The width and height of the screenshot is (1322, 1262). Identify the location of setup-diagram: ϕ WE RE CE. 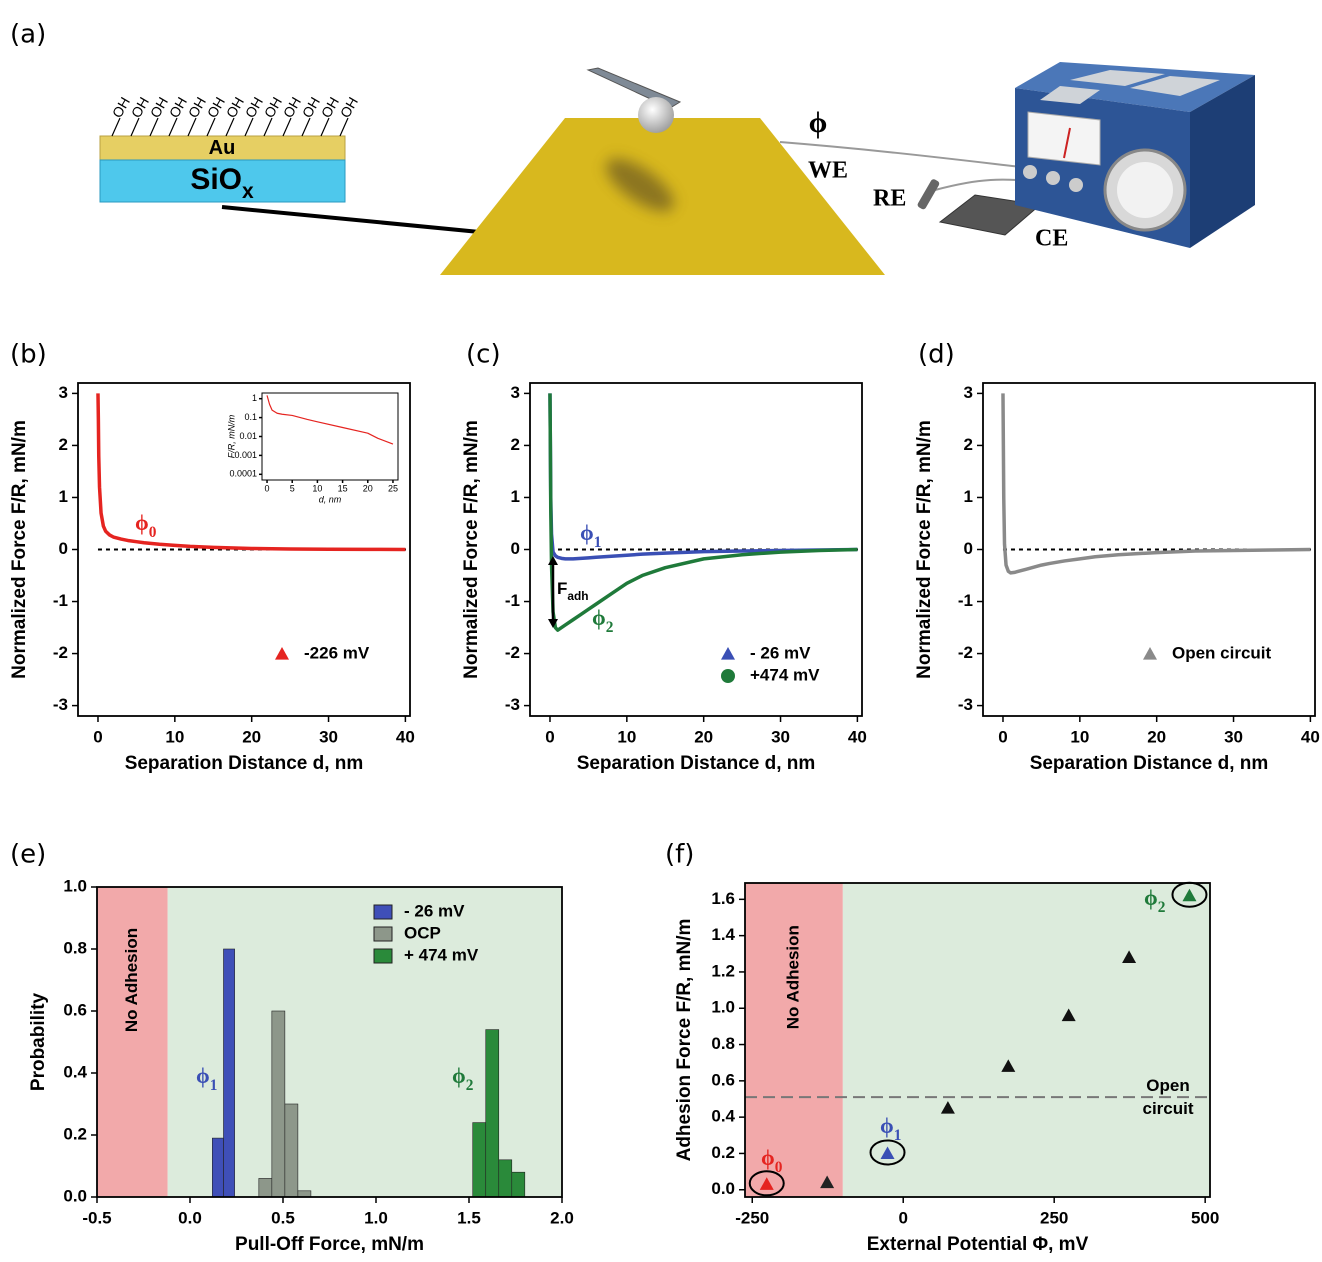
(677, 168).